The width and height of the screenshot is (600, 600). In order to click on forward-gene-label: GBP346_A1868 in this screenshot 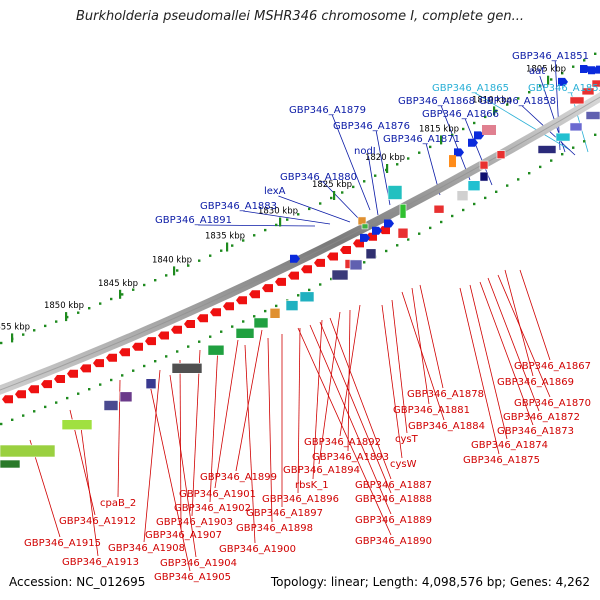, I will do `click(436, 101)`.